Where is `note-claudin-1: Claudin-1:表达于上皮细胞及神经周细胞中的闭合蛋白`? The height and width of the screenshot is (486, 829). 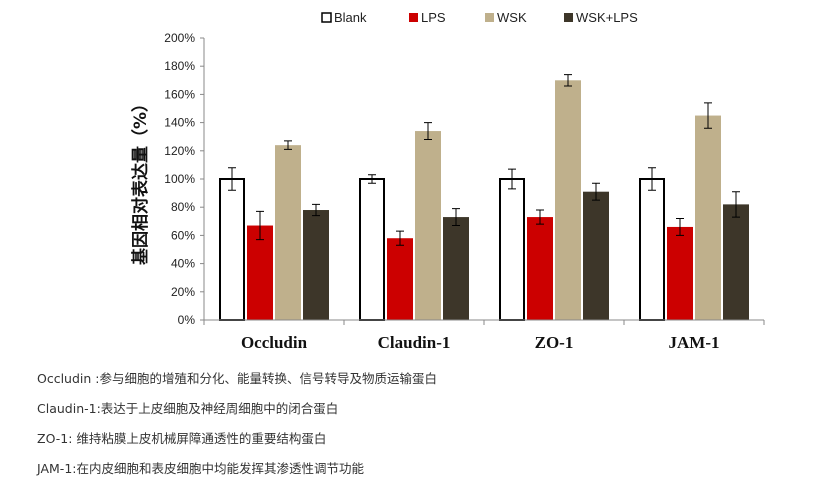 note-claudin-1: Claudin-1:表达于上皮细胞及神经周细胞中的闭合蛋白 is located at coordinates (188, 408).